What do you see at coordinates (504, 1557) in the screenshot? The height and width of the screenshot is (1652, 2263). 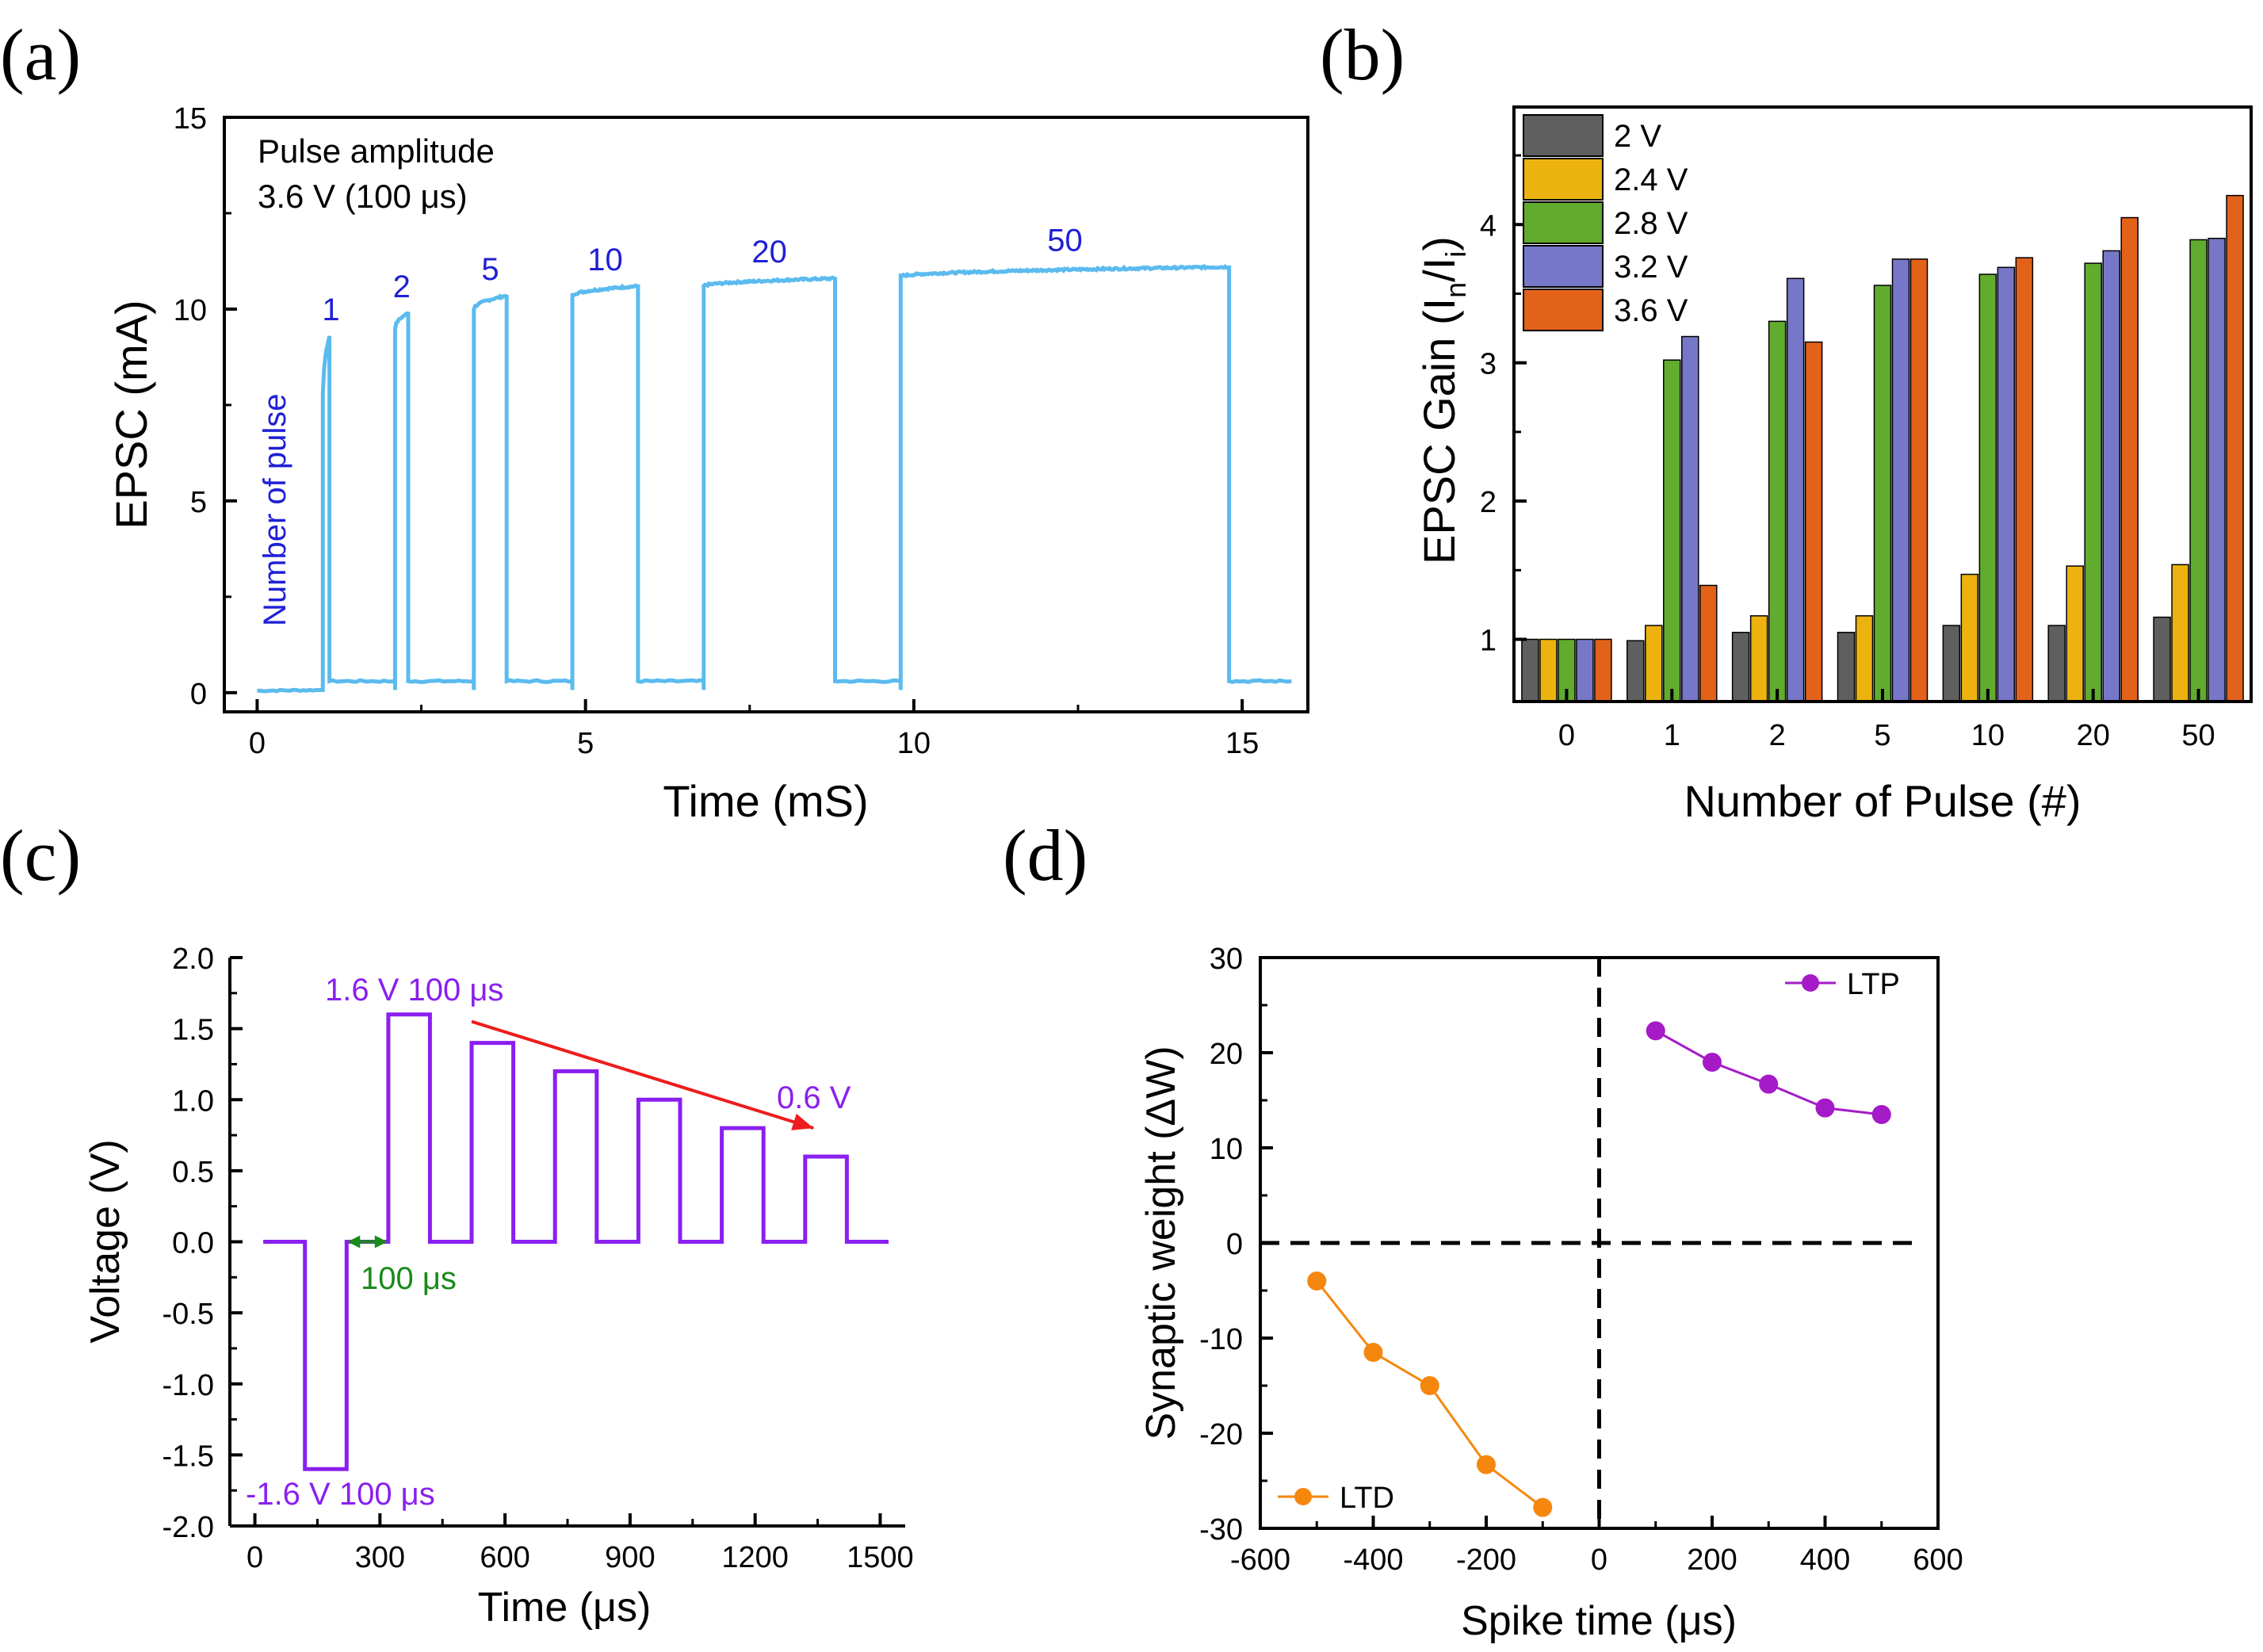 I see `c-xtick-label: 600` at bounding box center [504, 1557].